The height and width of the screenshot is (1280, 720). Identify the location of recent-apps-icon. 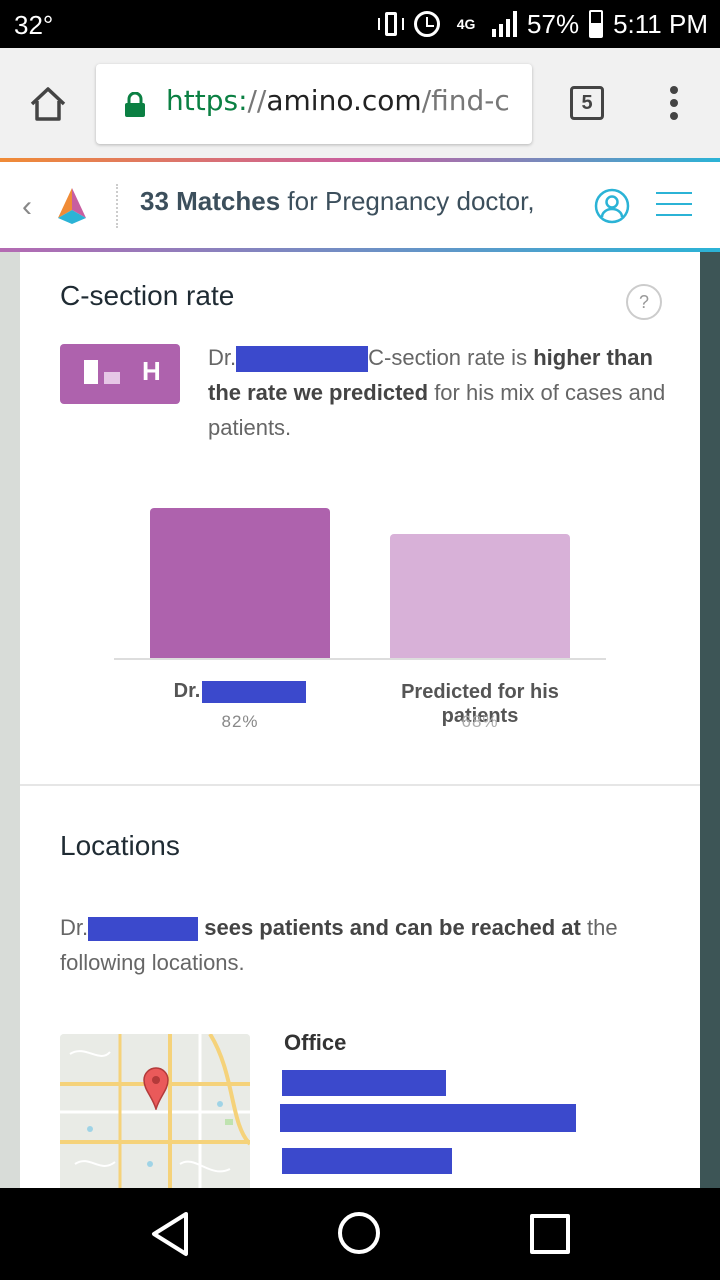
(550, 1234).